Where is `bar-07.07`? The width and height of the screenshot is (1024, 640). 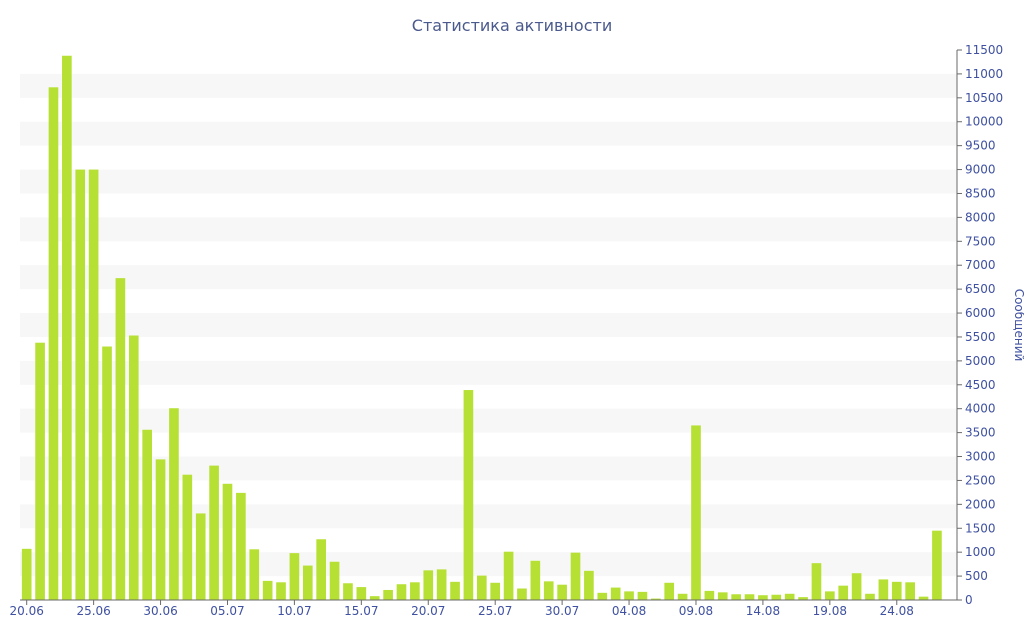
bar-07.07 is located at coordinates (254, 574).